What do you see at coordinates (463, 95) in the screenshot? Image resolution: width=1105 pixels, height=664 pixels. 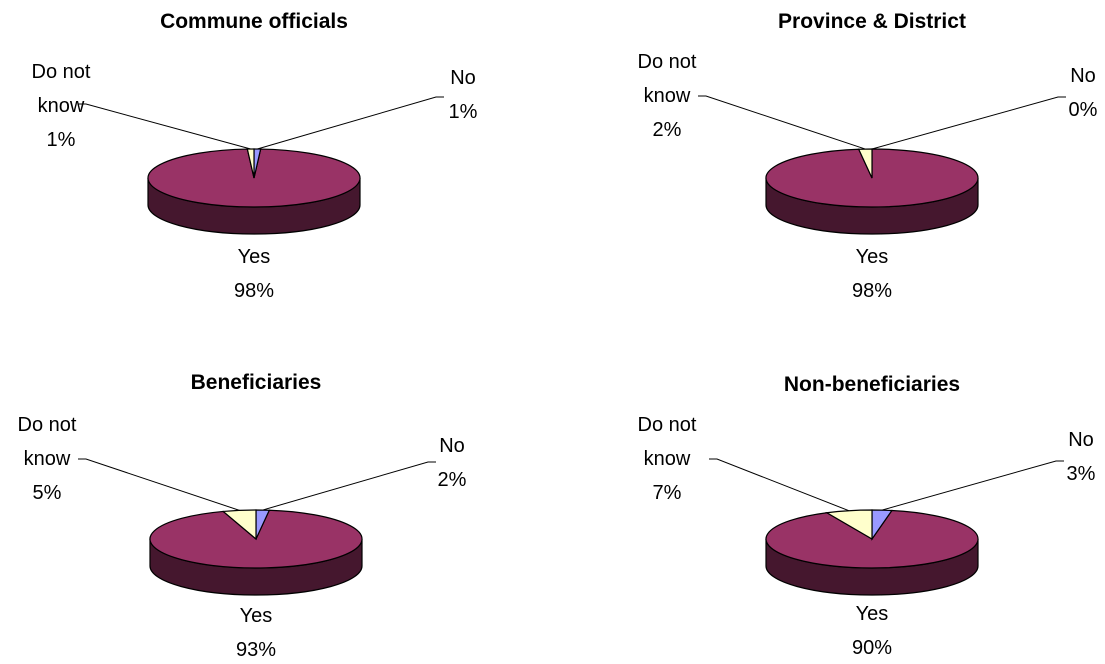 I see `no-label: No 1%` at bounding box center [463, 95].